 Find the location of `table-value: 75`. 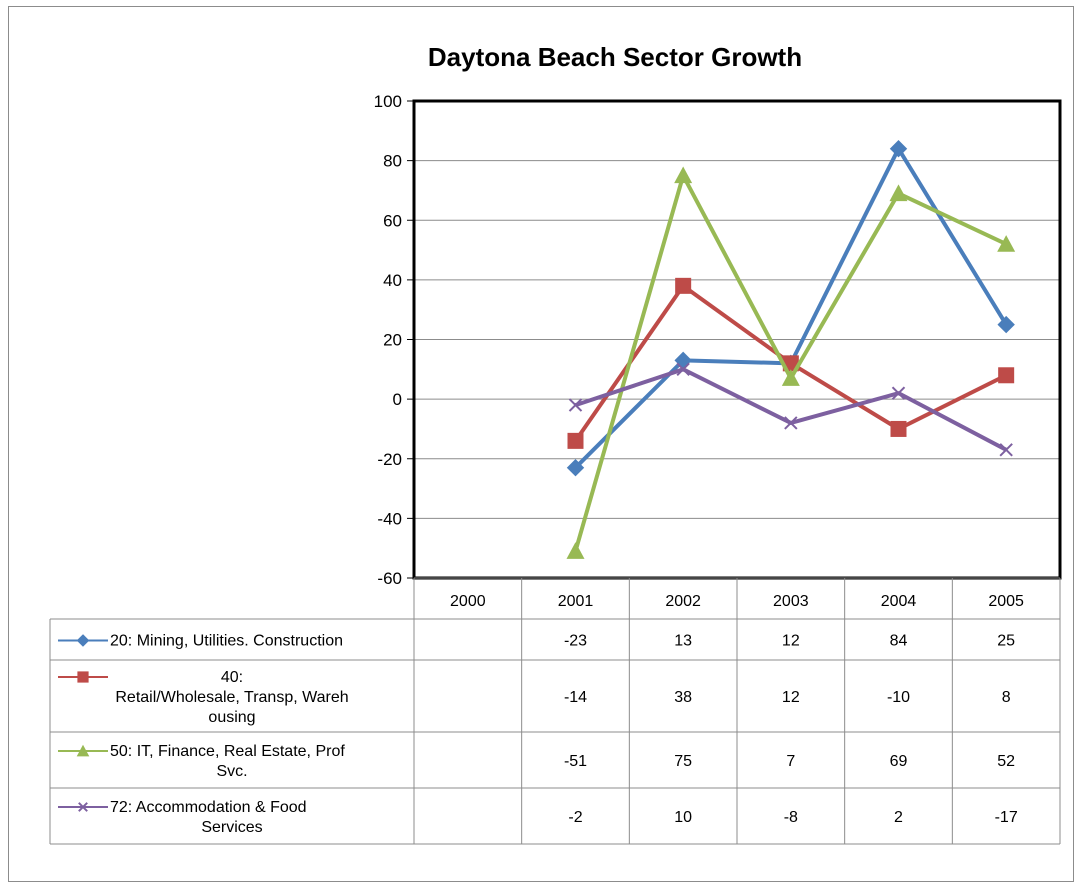

table-value: 75 is located at coordinates (683, 761).